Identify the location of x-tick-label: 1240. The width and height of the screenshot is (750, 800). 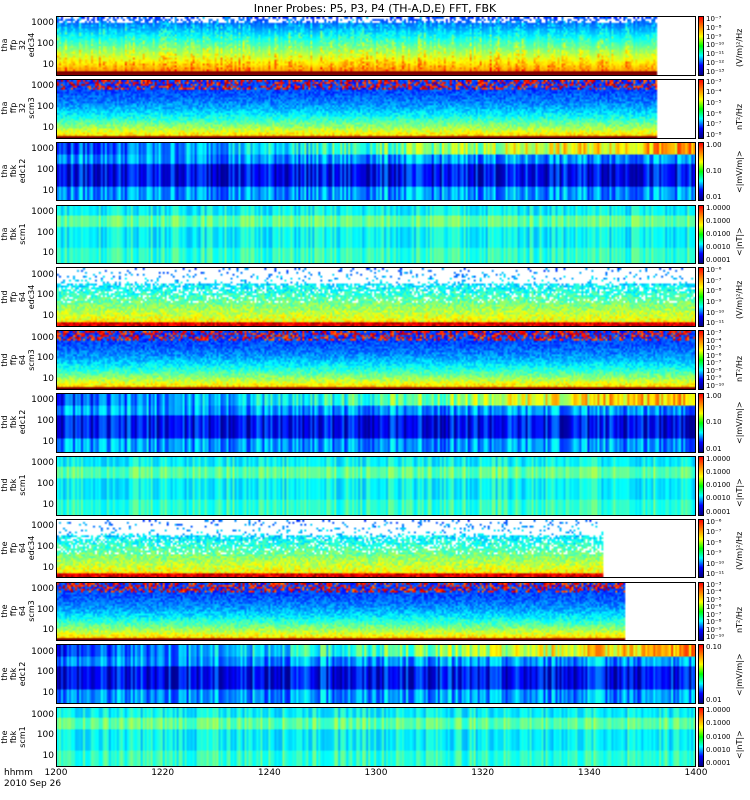
(269, 773).